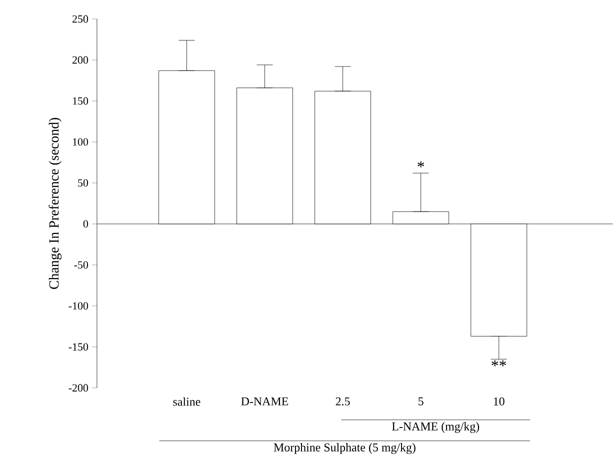 The width and height of the screenshot is (613, 461). What do you see at coordinates (85, 224) in the screenshot?
I see `y-tick-label: 0` at bounding box center [85, 224].